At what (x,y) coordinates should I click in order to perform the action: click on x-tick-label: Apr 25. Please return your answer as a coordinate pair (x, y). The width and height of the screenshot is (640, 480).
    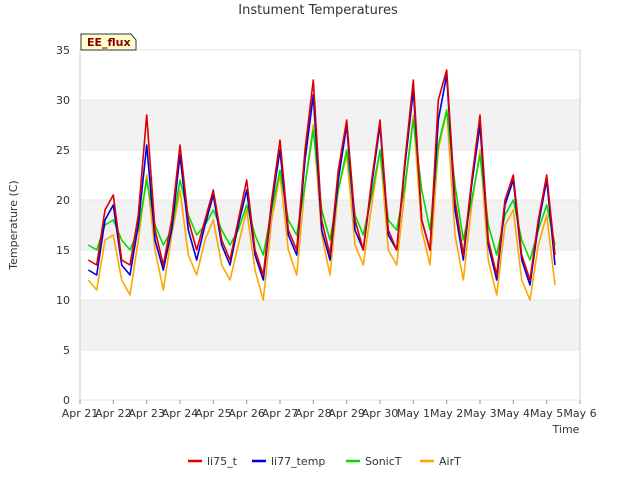
    Looking at the image, I should click on (213, 413).